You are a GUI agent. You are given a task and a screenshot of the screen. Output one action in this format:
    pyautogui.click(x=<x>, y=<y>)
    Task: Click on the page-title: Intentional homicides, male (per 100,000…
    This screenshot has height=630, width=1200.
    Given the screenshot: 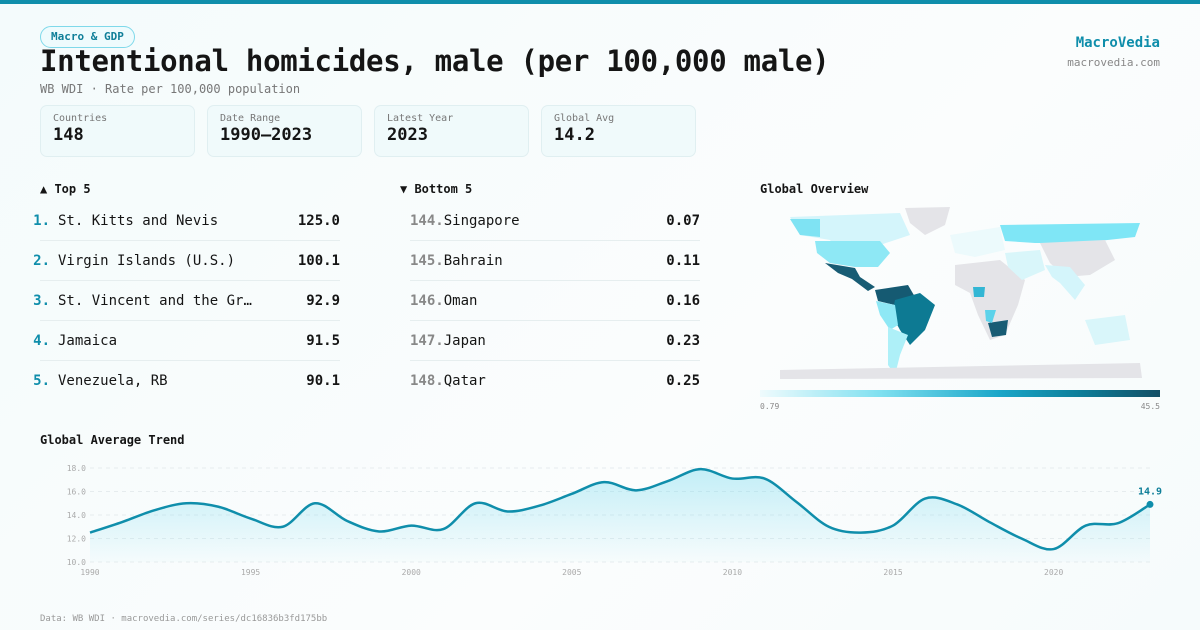 What is the action you would take?
    pyautogui.click(x=435, y=61)
    